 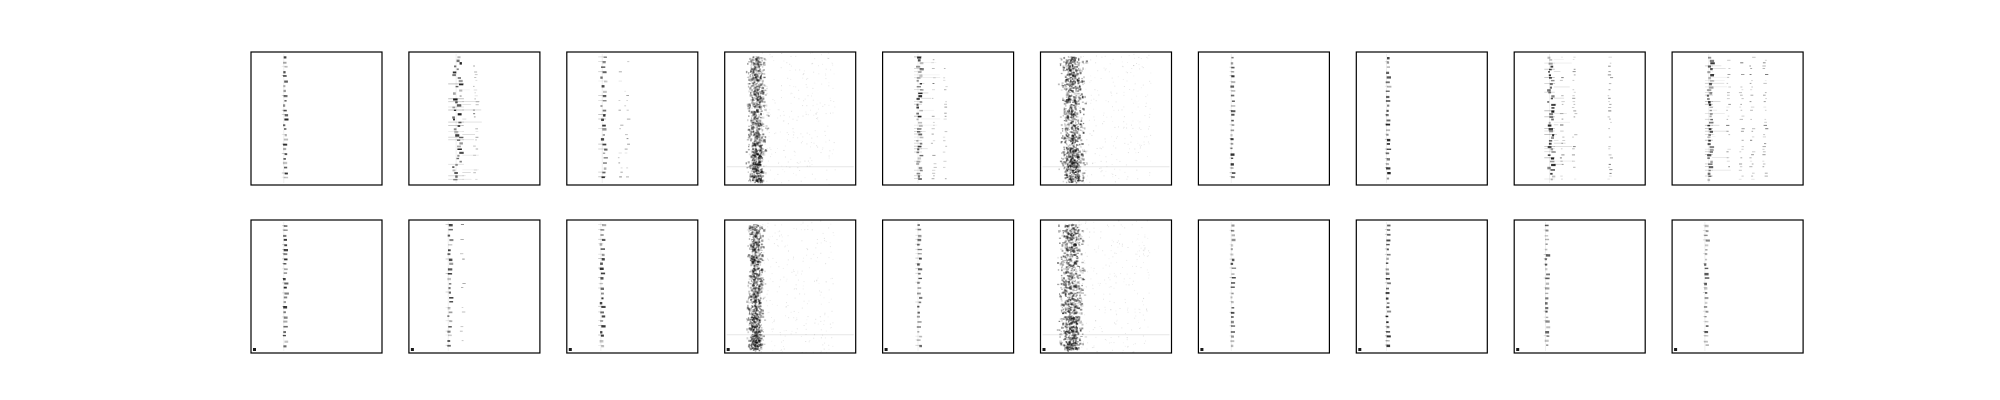 I want to click on panel-frame, so click(x=1579, y=118).